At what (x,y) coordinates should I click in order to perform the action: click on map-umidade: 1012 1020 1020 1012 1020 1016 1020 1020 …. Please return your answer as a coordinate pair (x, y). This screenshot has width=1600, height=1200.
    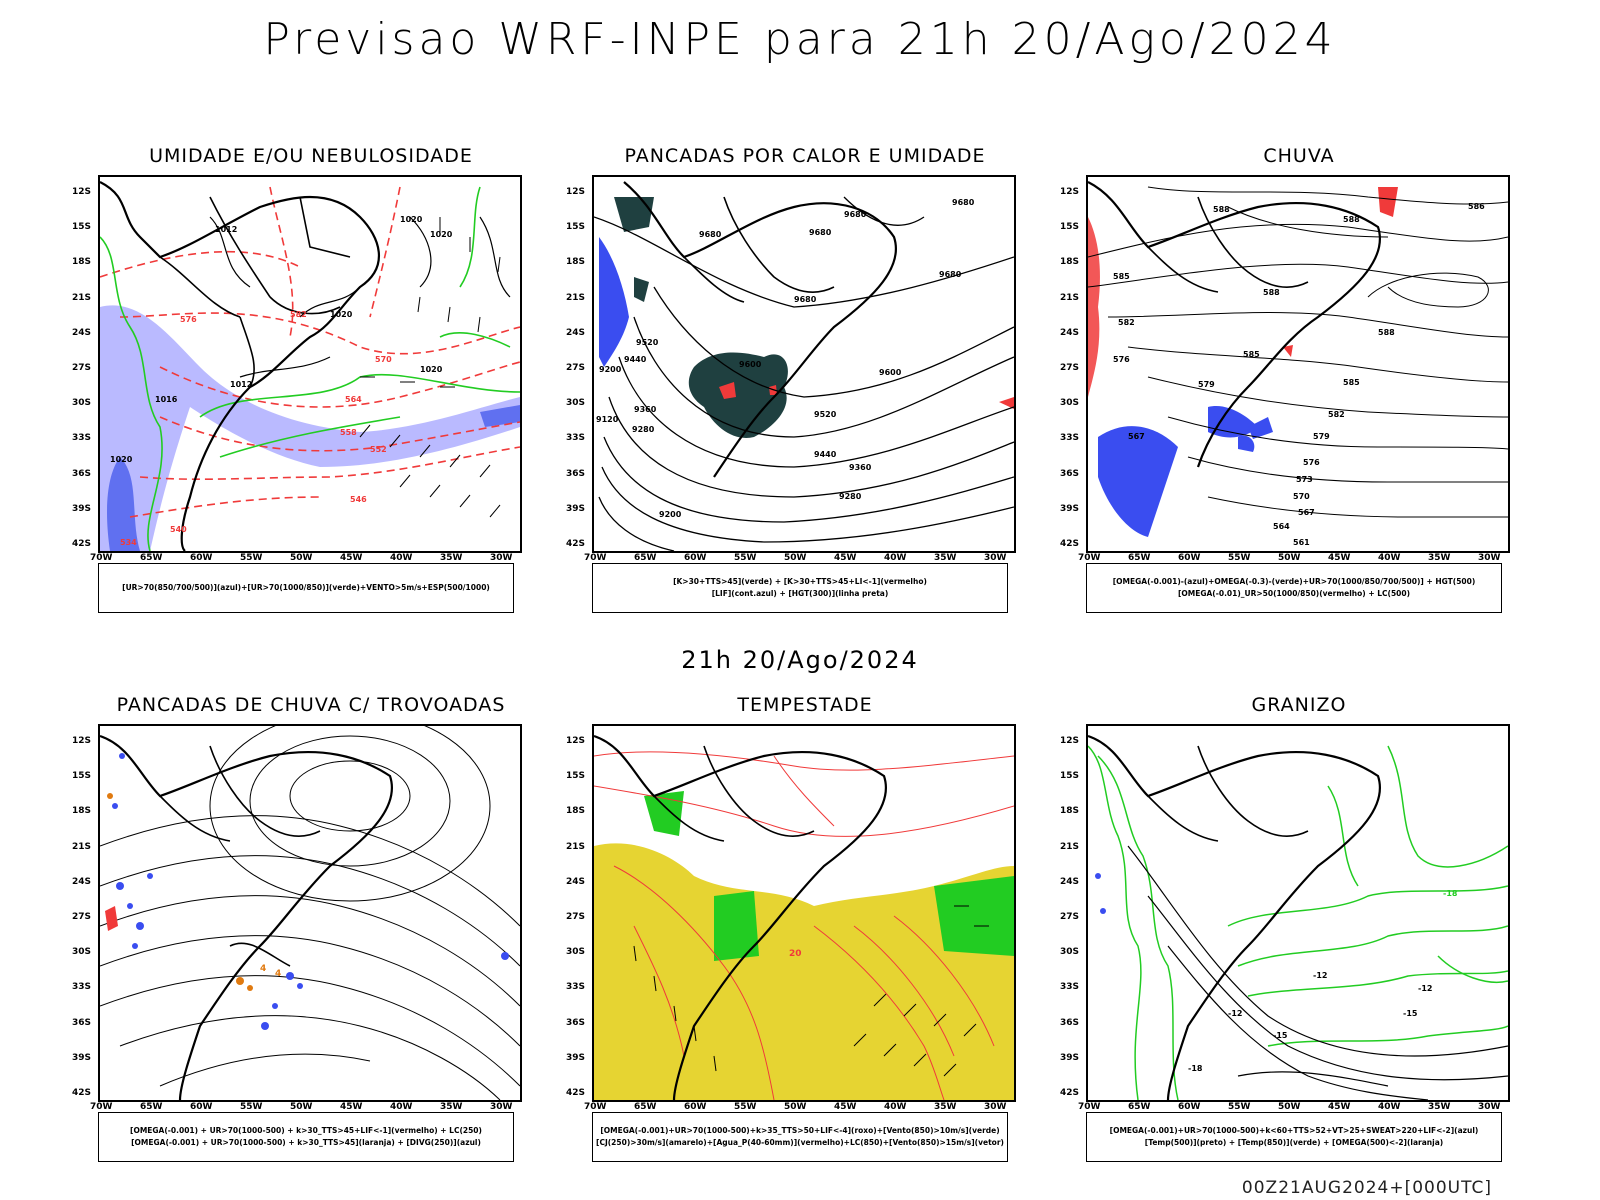
    Looking at the image, I should click on (310, 364).